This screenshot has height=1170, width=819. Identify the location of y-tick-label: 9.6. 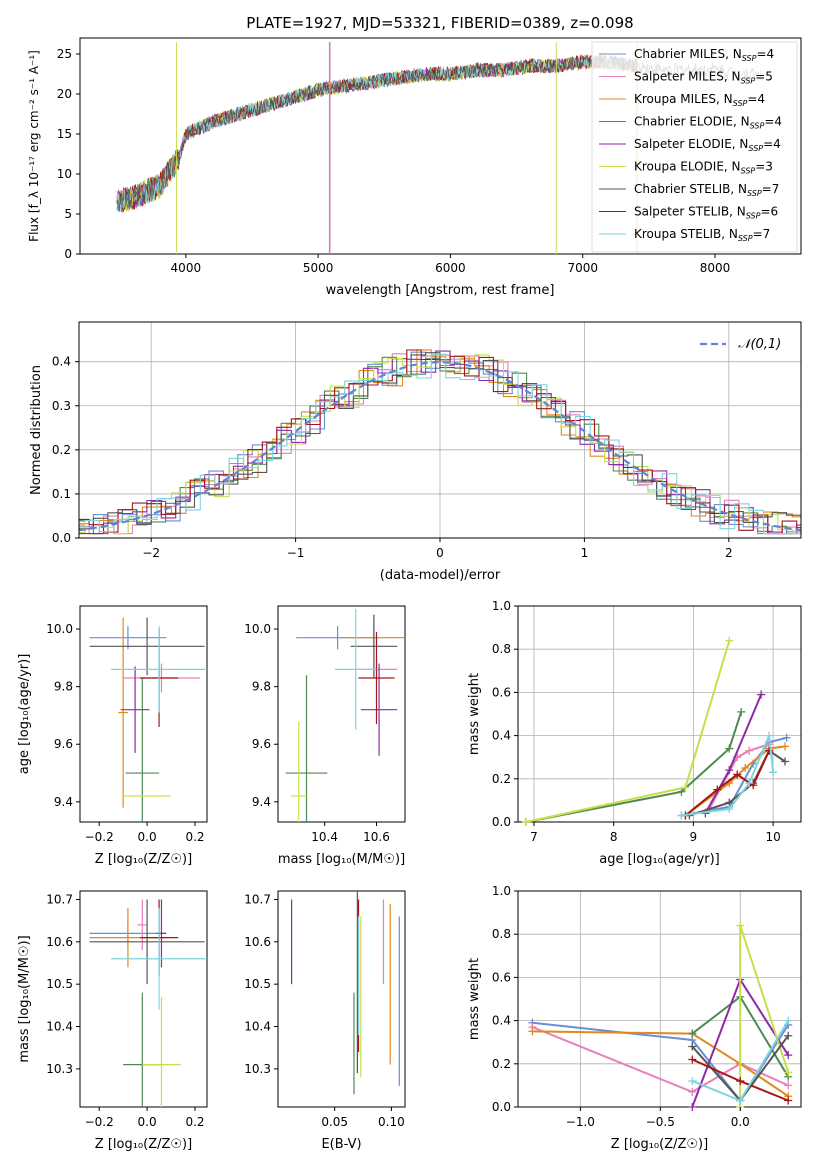
(261, 744).